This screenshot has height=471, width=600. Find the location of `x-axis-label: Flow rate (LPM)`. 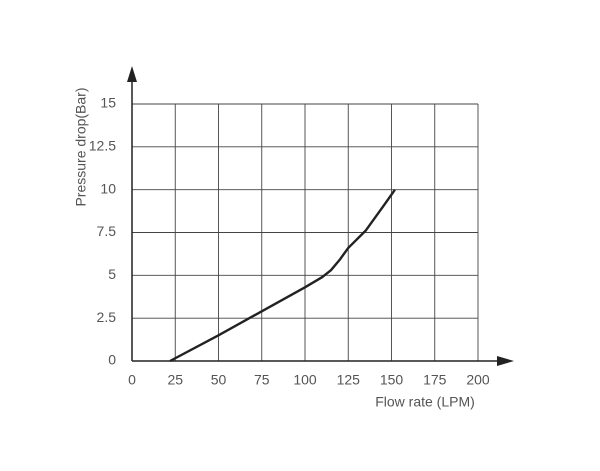

x-axis-label: Flow rate (LPM) is located at coordinates (425, 402).